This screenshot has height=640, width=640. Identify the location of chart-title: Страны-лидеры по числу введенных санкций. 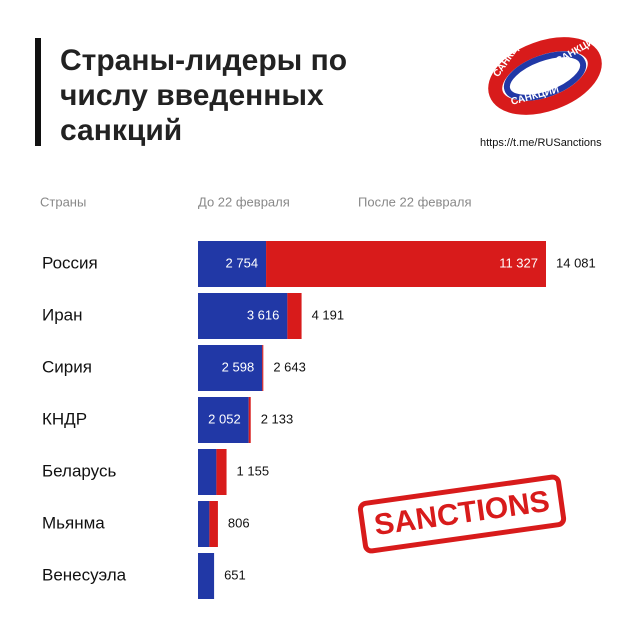
(203, 95).